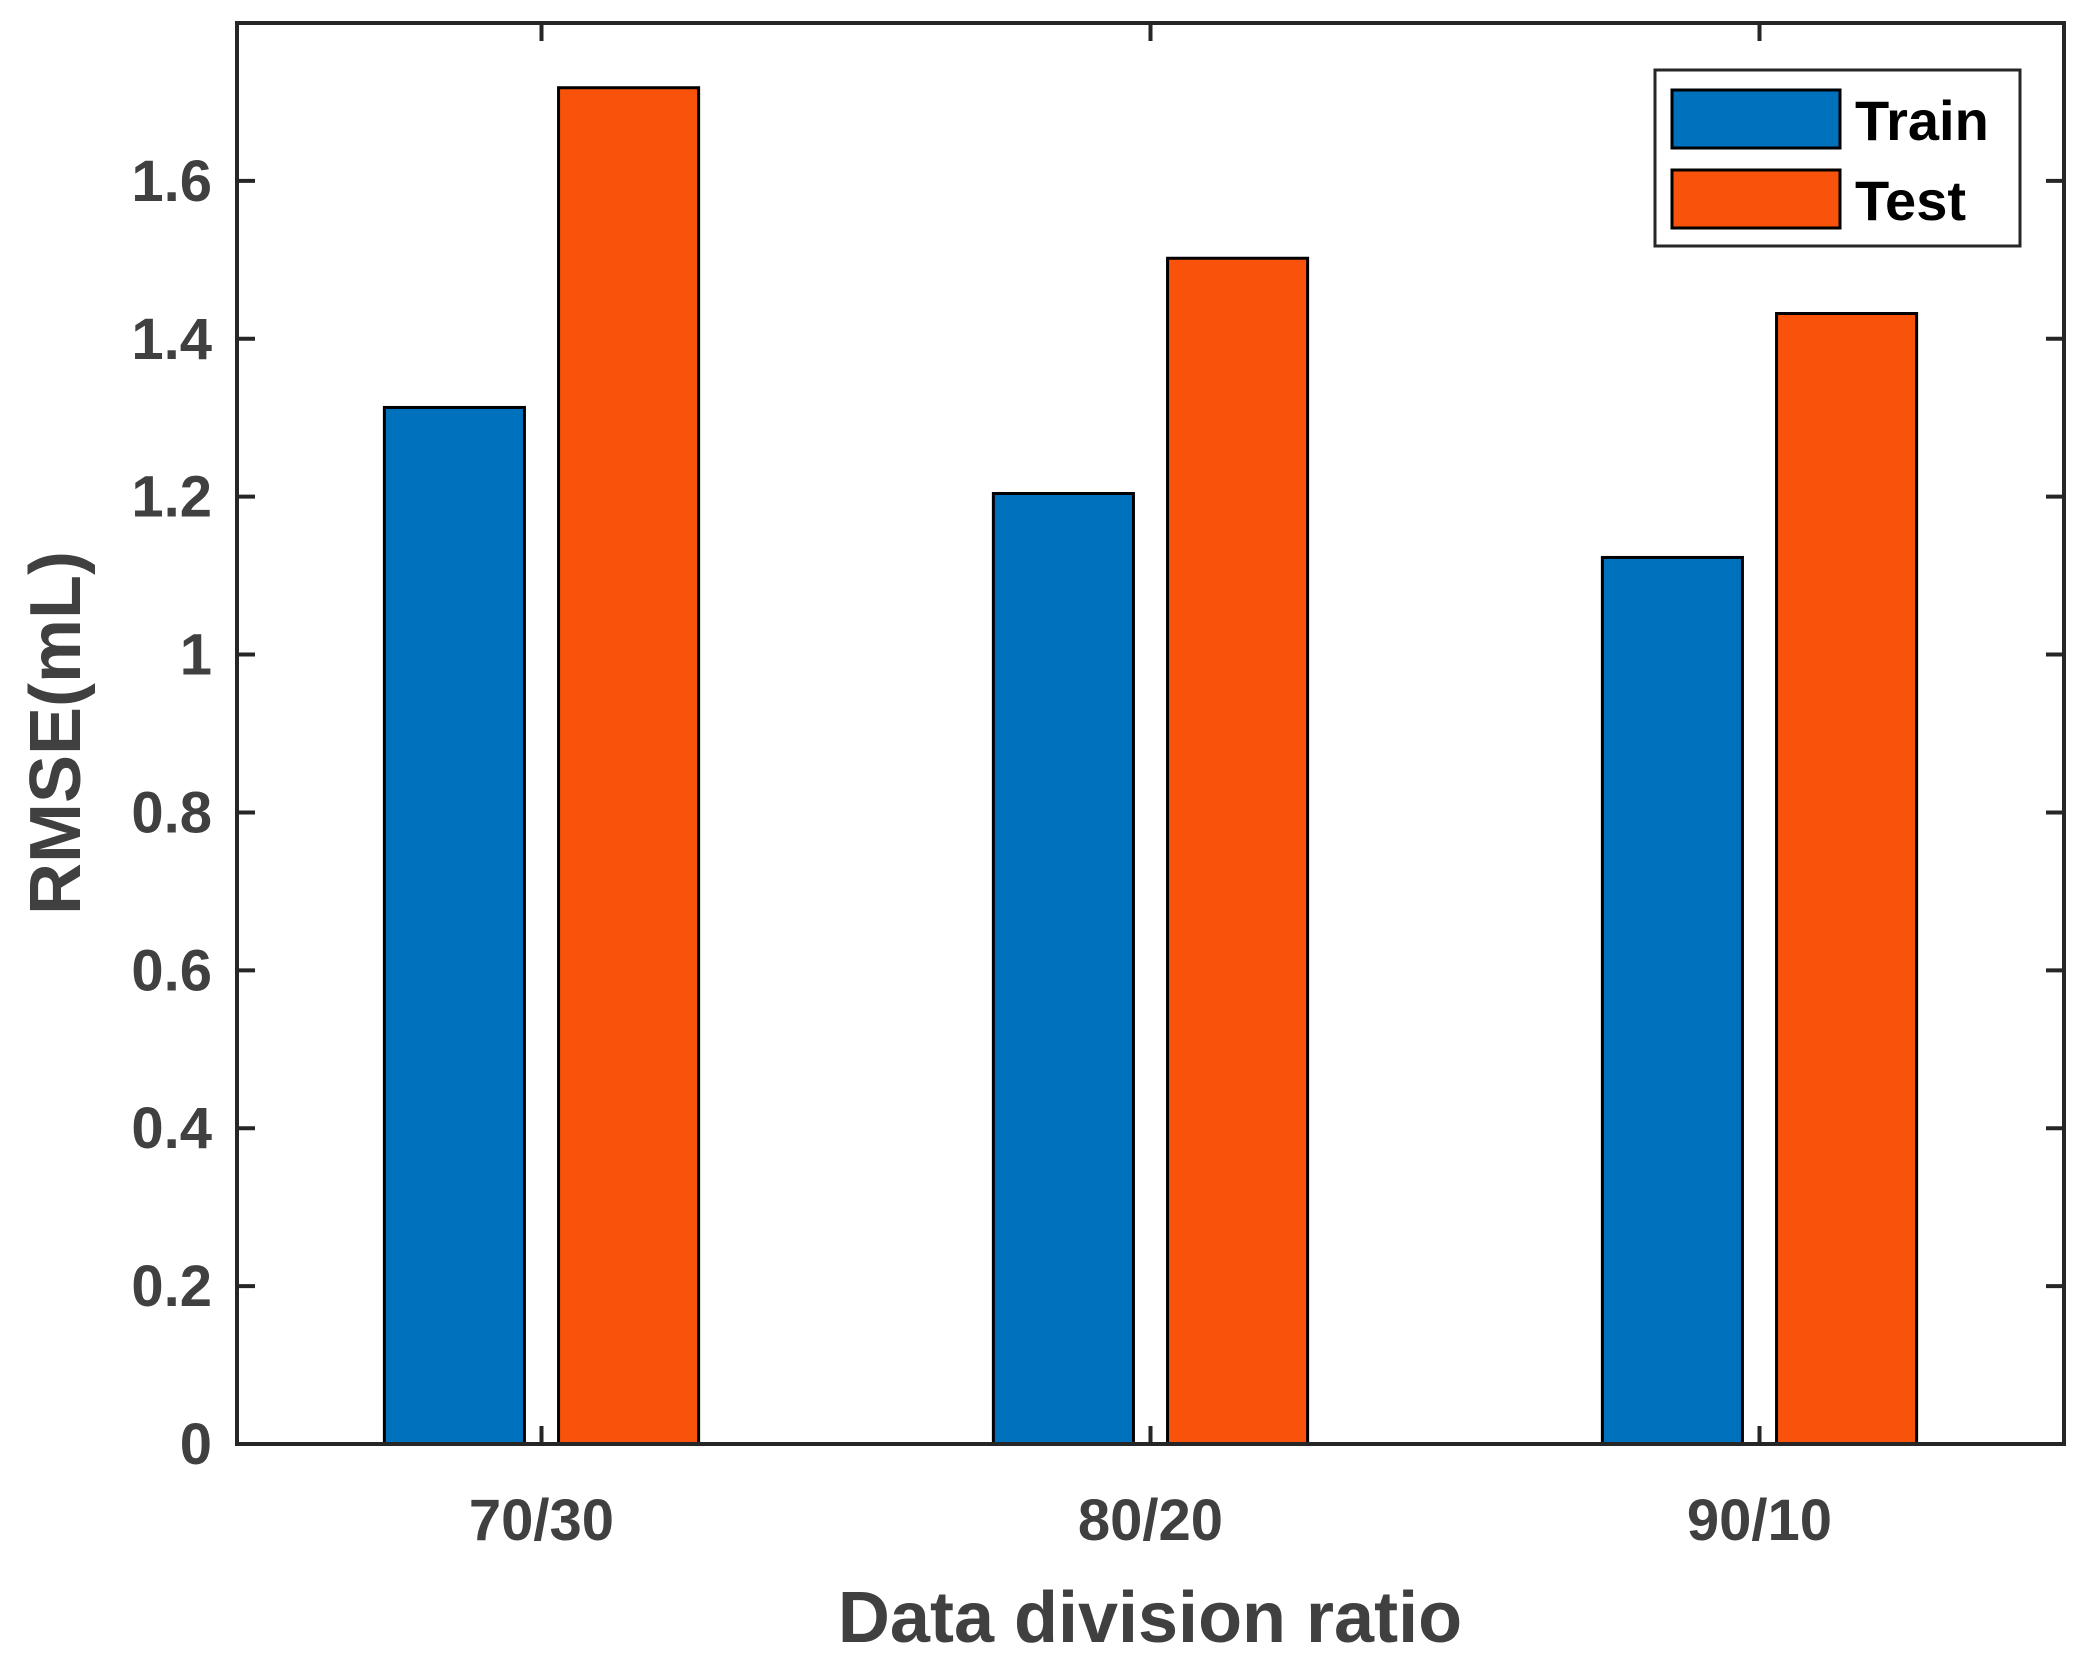 This screenshot has width=2088, height=1665. Describe the element at coordinates (1759, 1520) in the screenshot. I see `x-tick-label: 90/10` at that location.